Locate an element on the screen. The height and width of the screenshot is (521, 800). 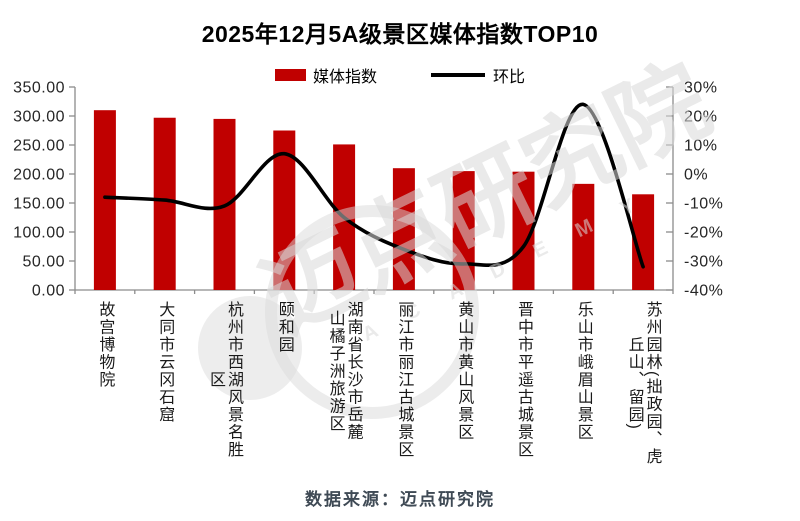
legend-bar-label: 媒体指数 is located at coordinates (344, 77).